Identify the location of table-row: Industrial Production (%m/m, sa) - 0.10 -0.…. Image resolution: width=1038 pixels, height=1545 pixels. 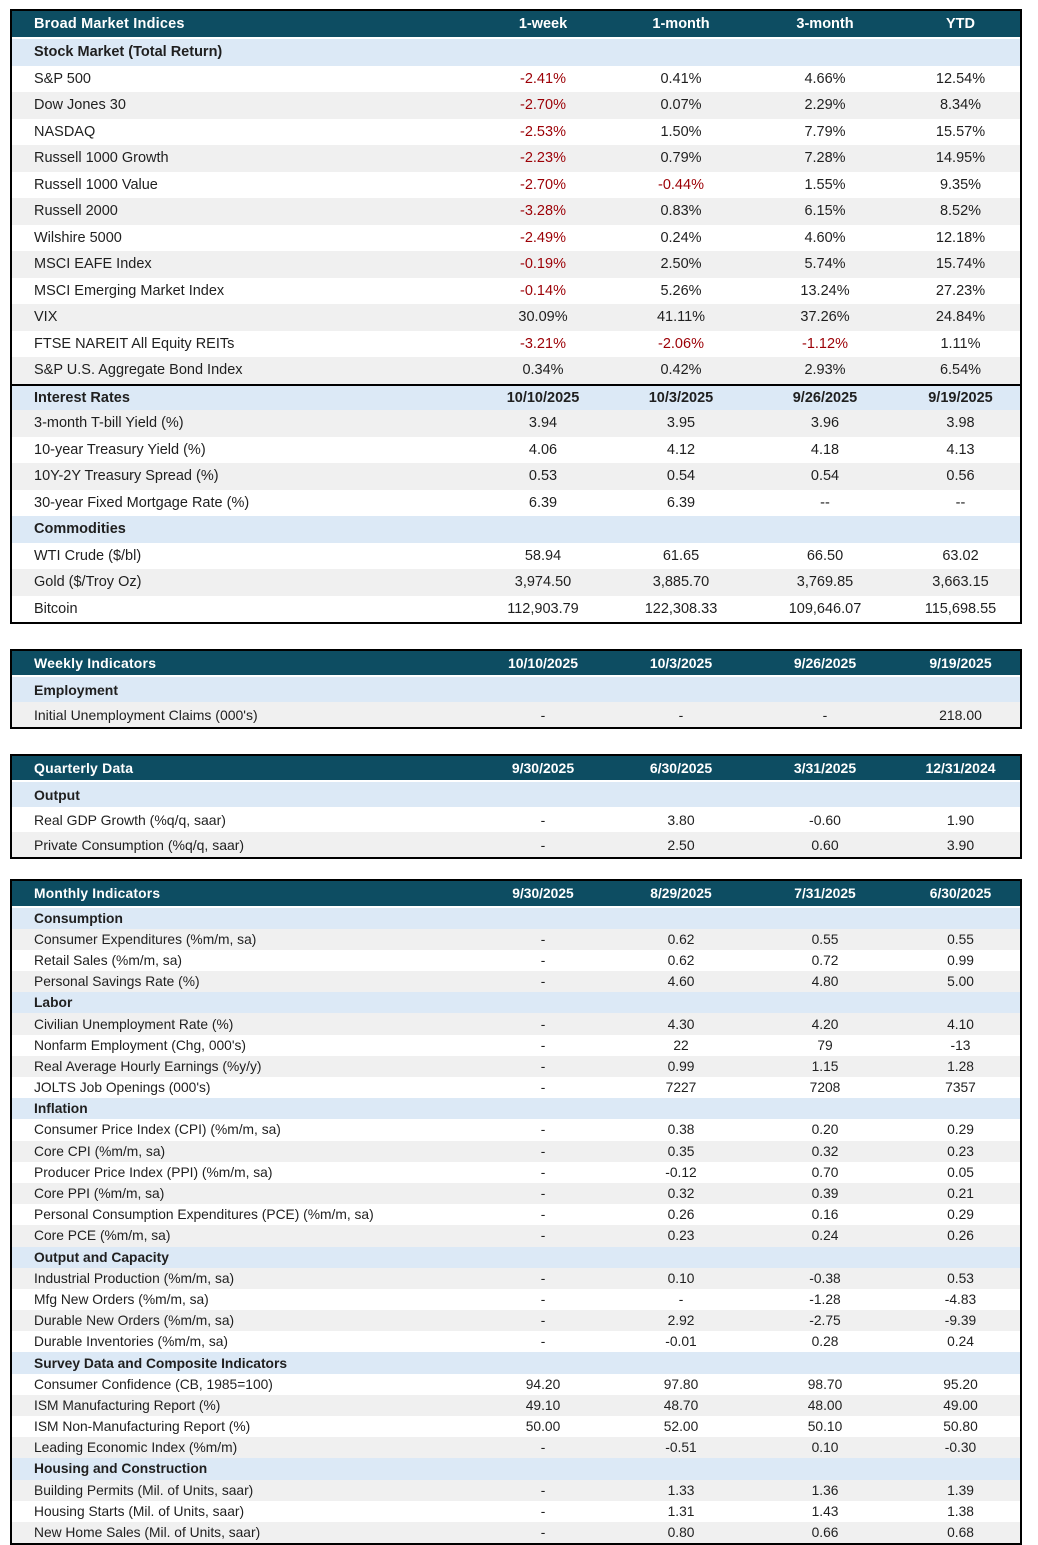
(516, 1278).